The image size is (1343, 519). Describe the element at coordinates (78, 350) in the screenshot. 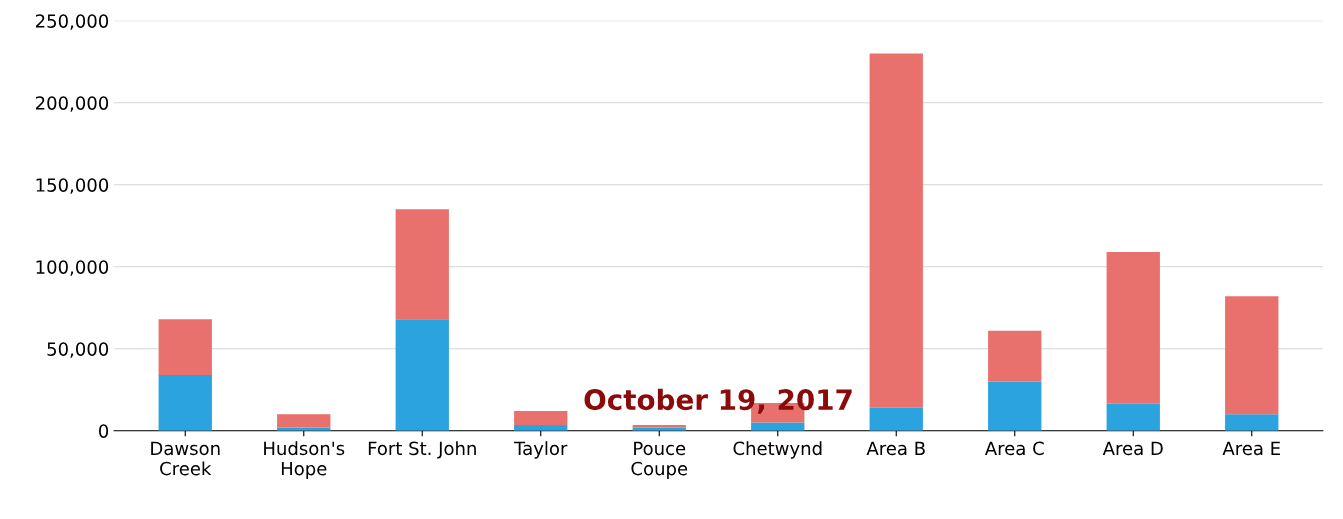

I see `y-tick-label: 50,000` at that location.